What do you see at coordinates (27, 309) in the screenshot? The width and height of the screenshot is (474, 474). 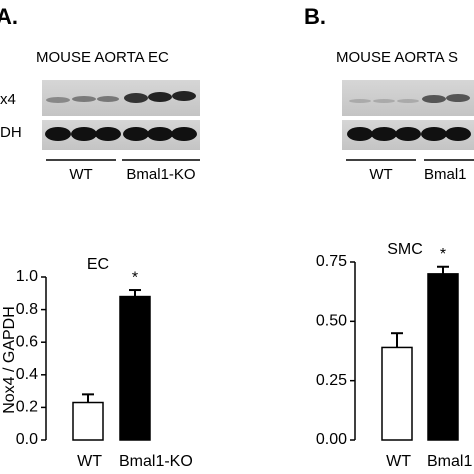 I see `y-tick-label: 0.8` at bounding box center [27, 309].